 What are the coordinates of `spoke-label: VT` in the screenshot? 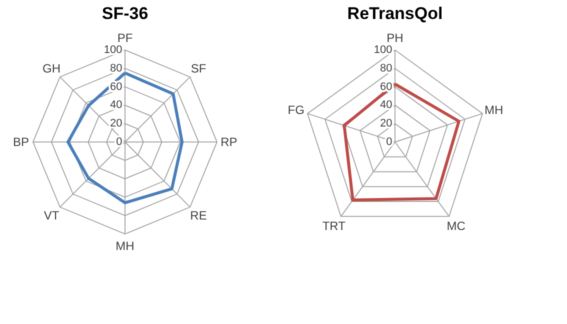 It's located at (52, 215).